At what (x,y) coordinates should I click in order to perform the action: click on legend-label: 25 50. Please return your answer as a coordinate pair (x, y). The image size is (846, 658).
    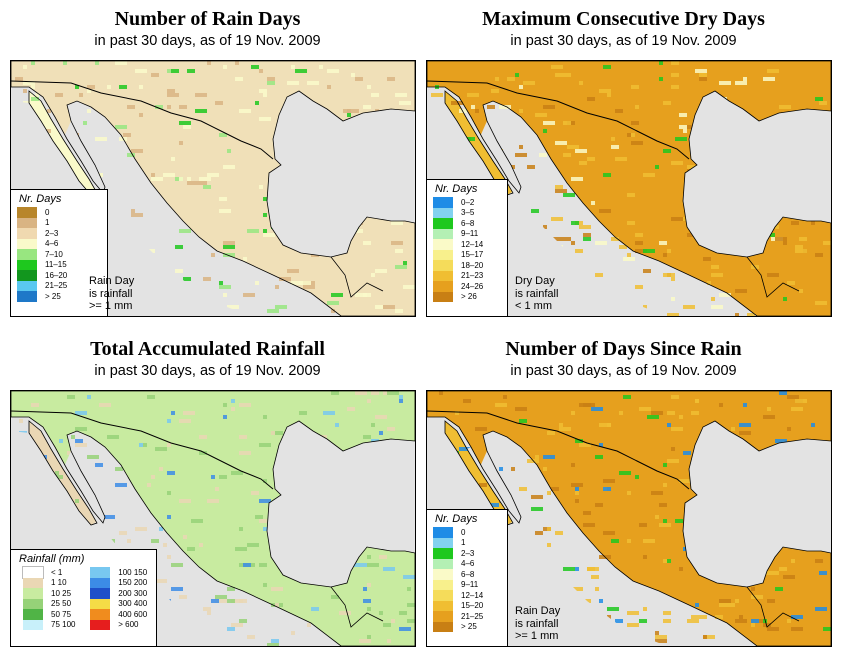
    Looking at the image, I should click on (61, 604).